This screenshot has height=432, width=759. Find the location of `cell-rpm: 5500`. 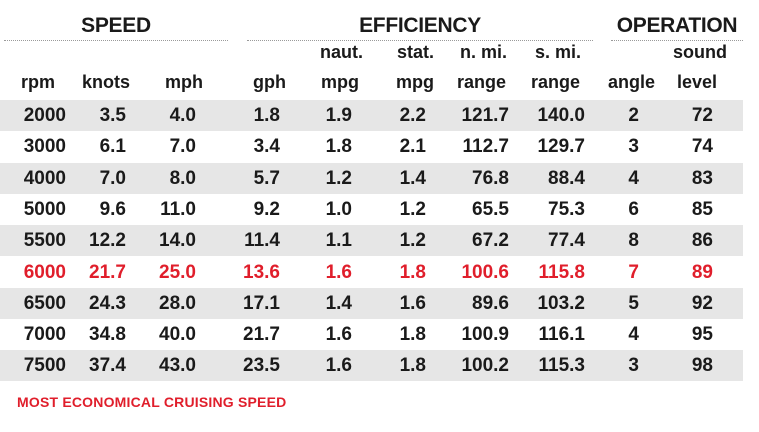

cell-rpm: 5500 is located at coordinates (44, 241).